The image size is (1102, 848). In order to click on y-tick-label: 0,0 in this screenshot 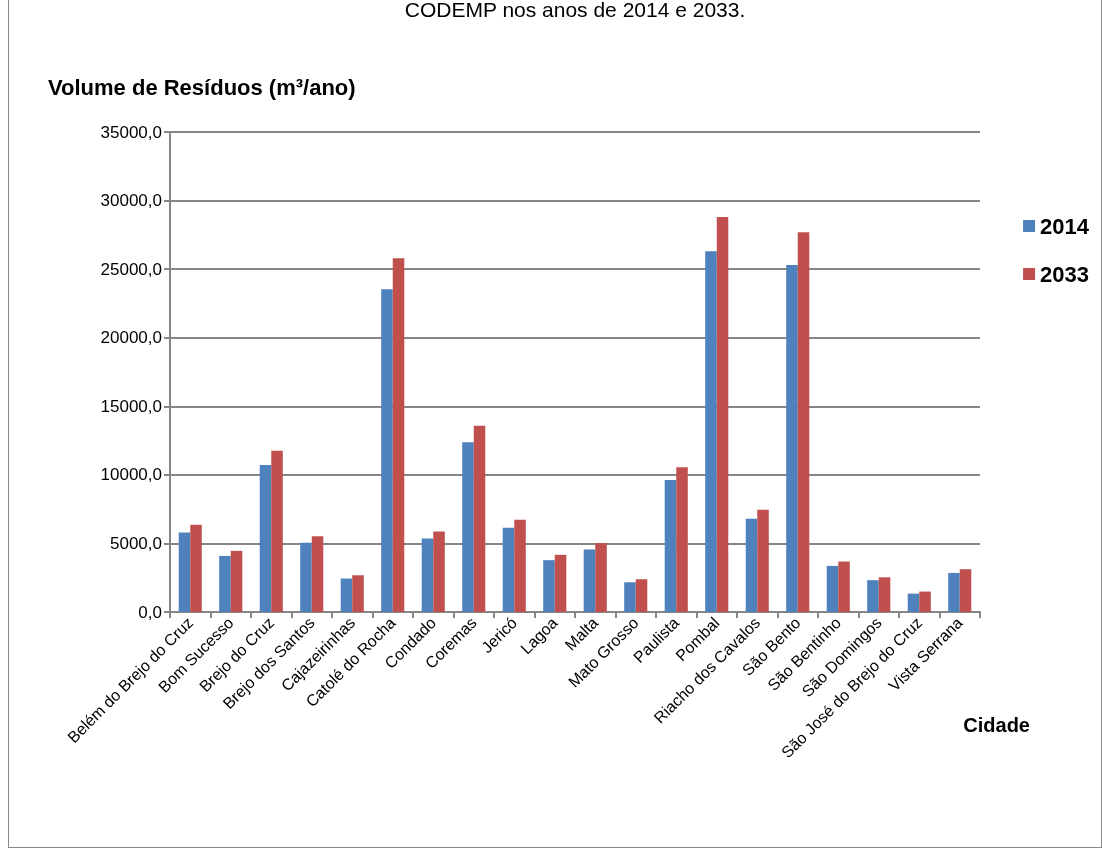, I will do `click(150, 612)`.